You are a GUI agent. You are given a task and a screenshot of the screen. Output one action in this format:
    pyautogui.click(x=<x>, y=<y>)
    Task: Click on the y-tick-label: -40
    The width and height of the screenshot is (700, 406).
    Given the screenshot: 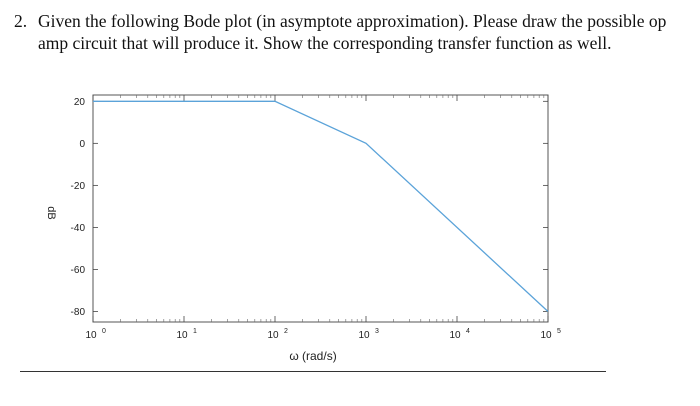 What is the action you would take?
    pyautogui.click(x=78, y=228)
    